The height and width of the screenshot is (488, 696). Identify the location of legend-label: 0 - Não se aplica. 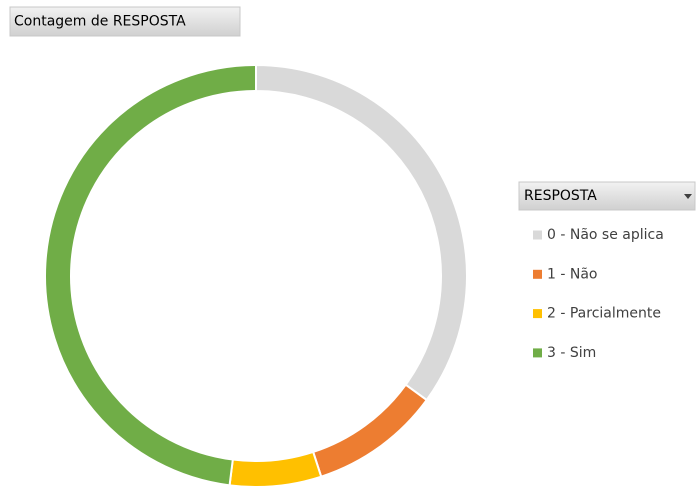
(605, 235).